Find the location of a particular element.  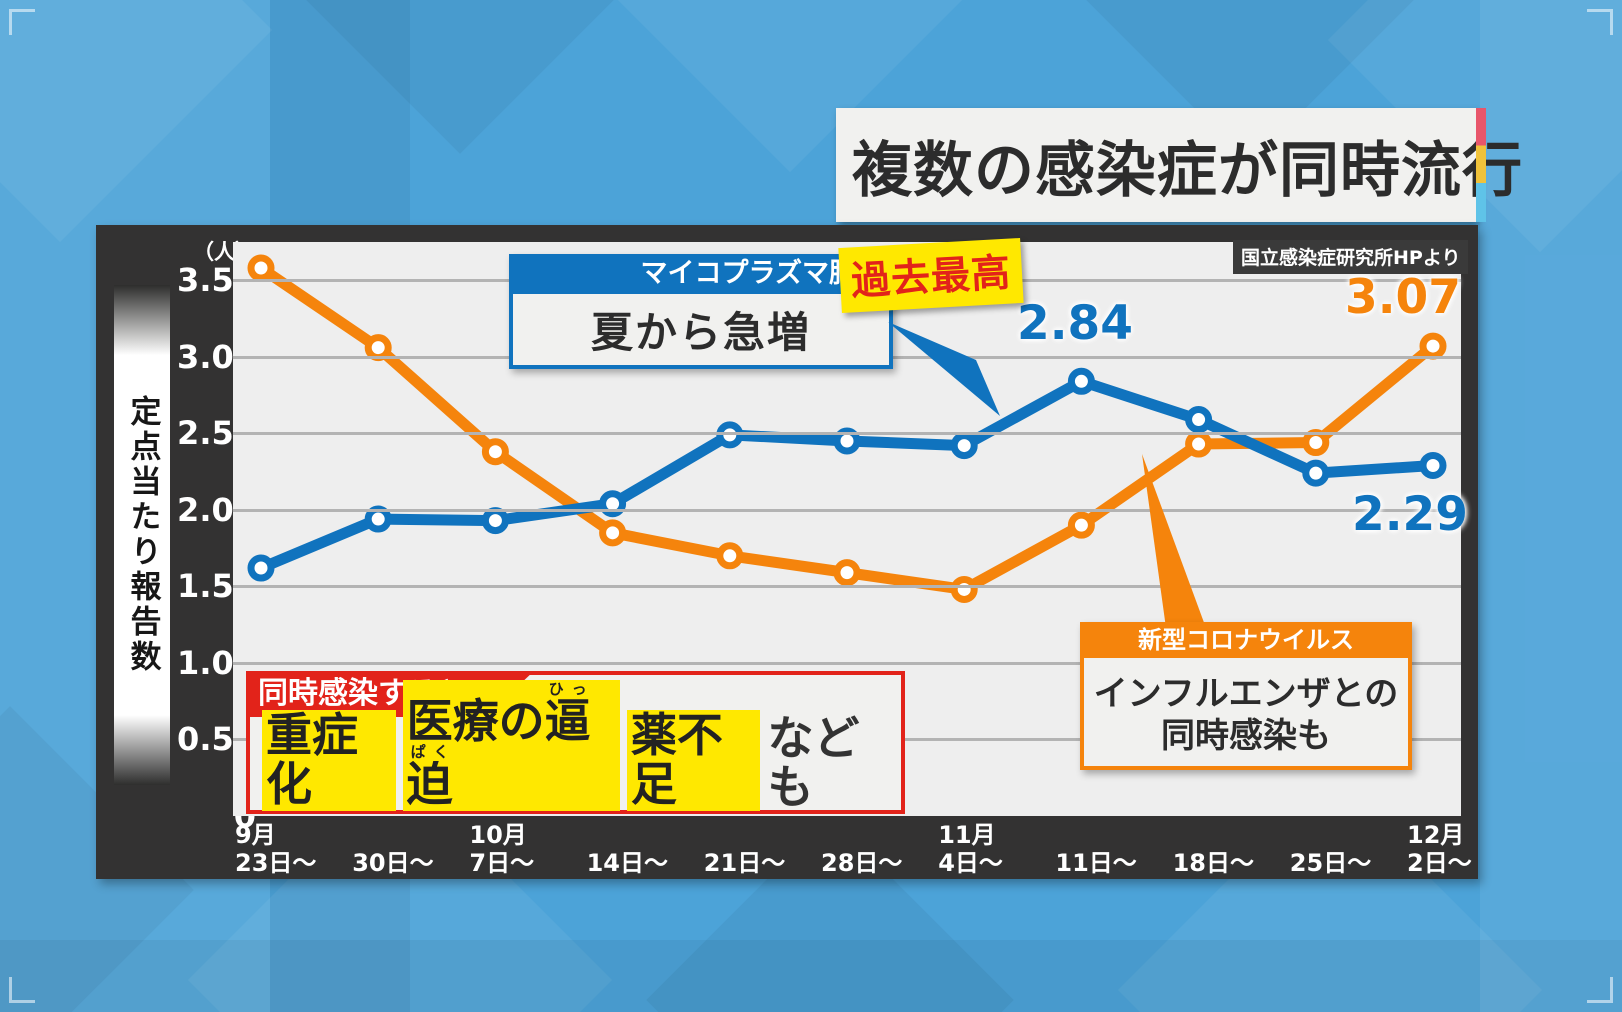

x-tick-day: 7日～ is located at coordinates (502, 863).